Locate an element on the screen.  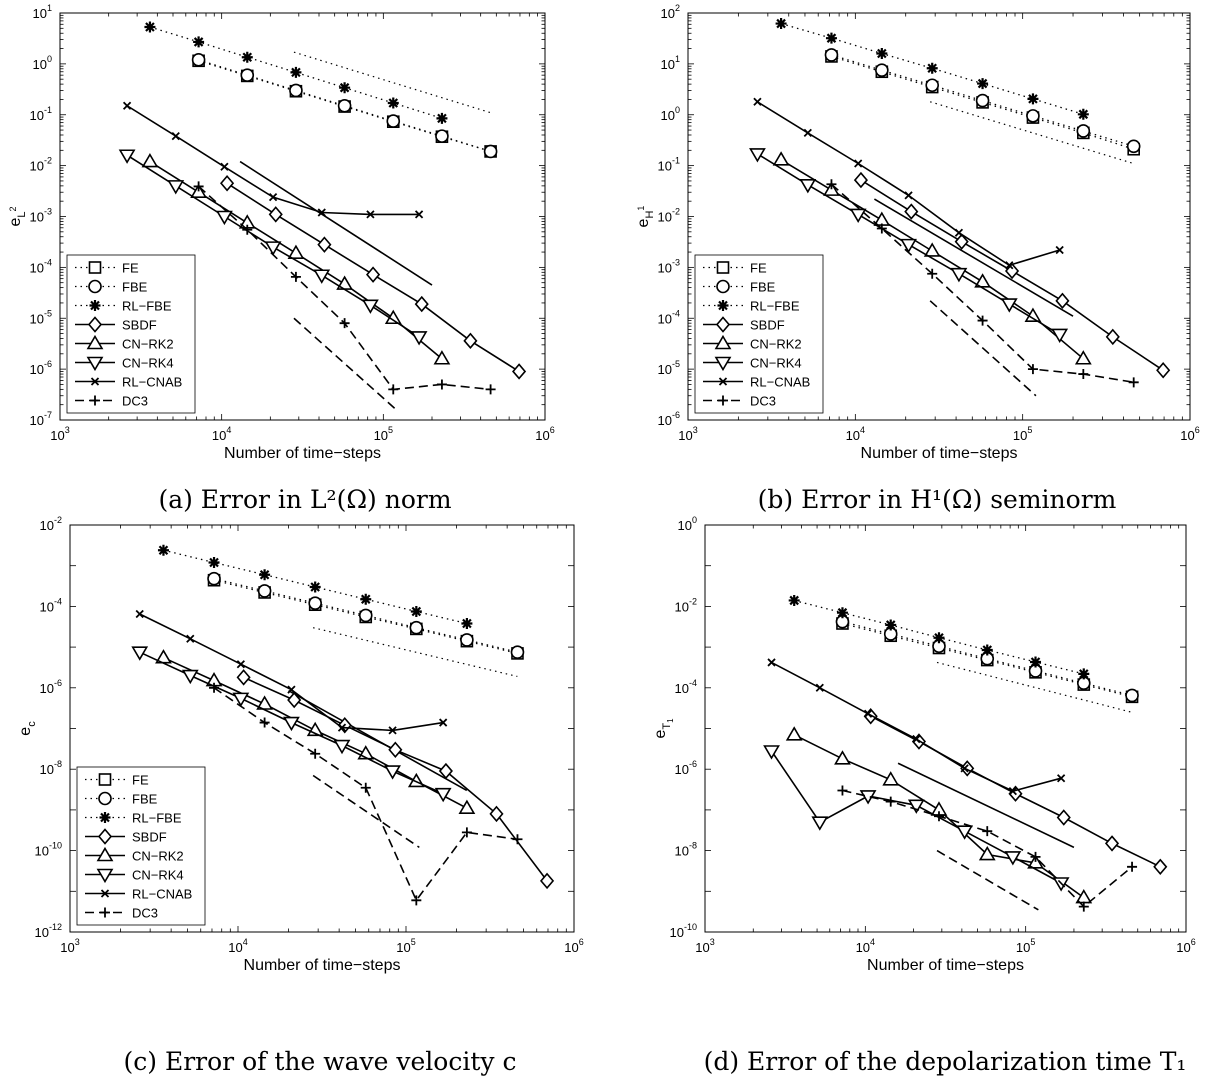
legend-item: RL−FBE is located at coordinates (123, 306).